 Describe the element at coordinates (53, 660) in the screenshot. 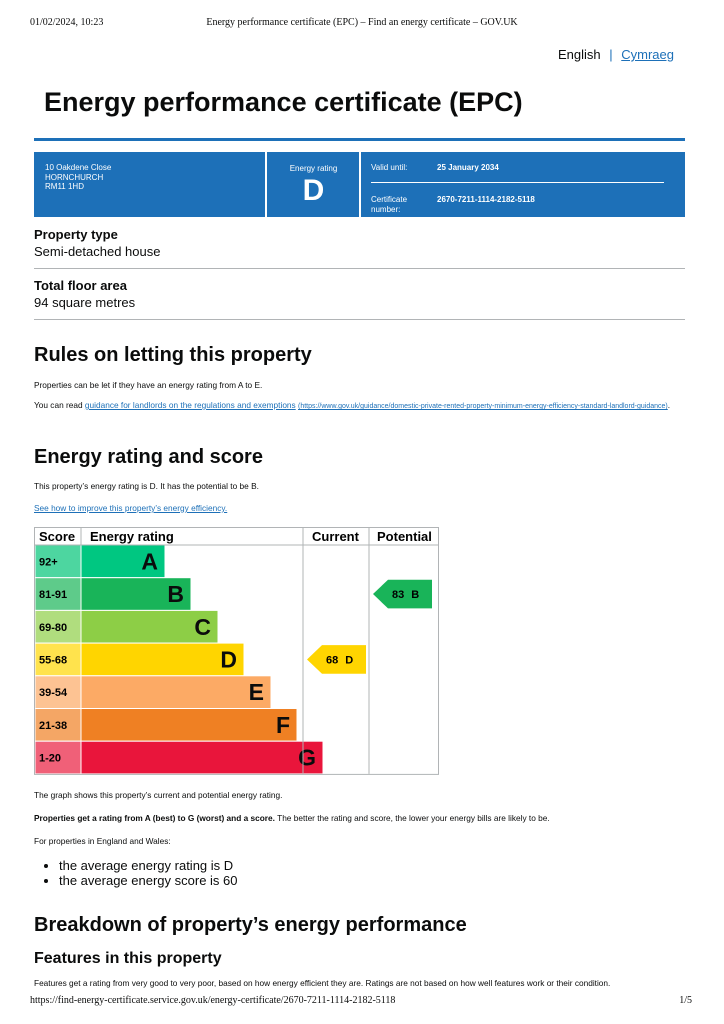

I see `band-score: 55-68` at that location.